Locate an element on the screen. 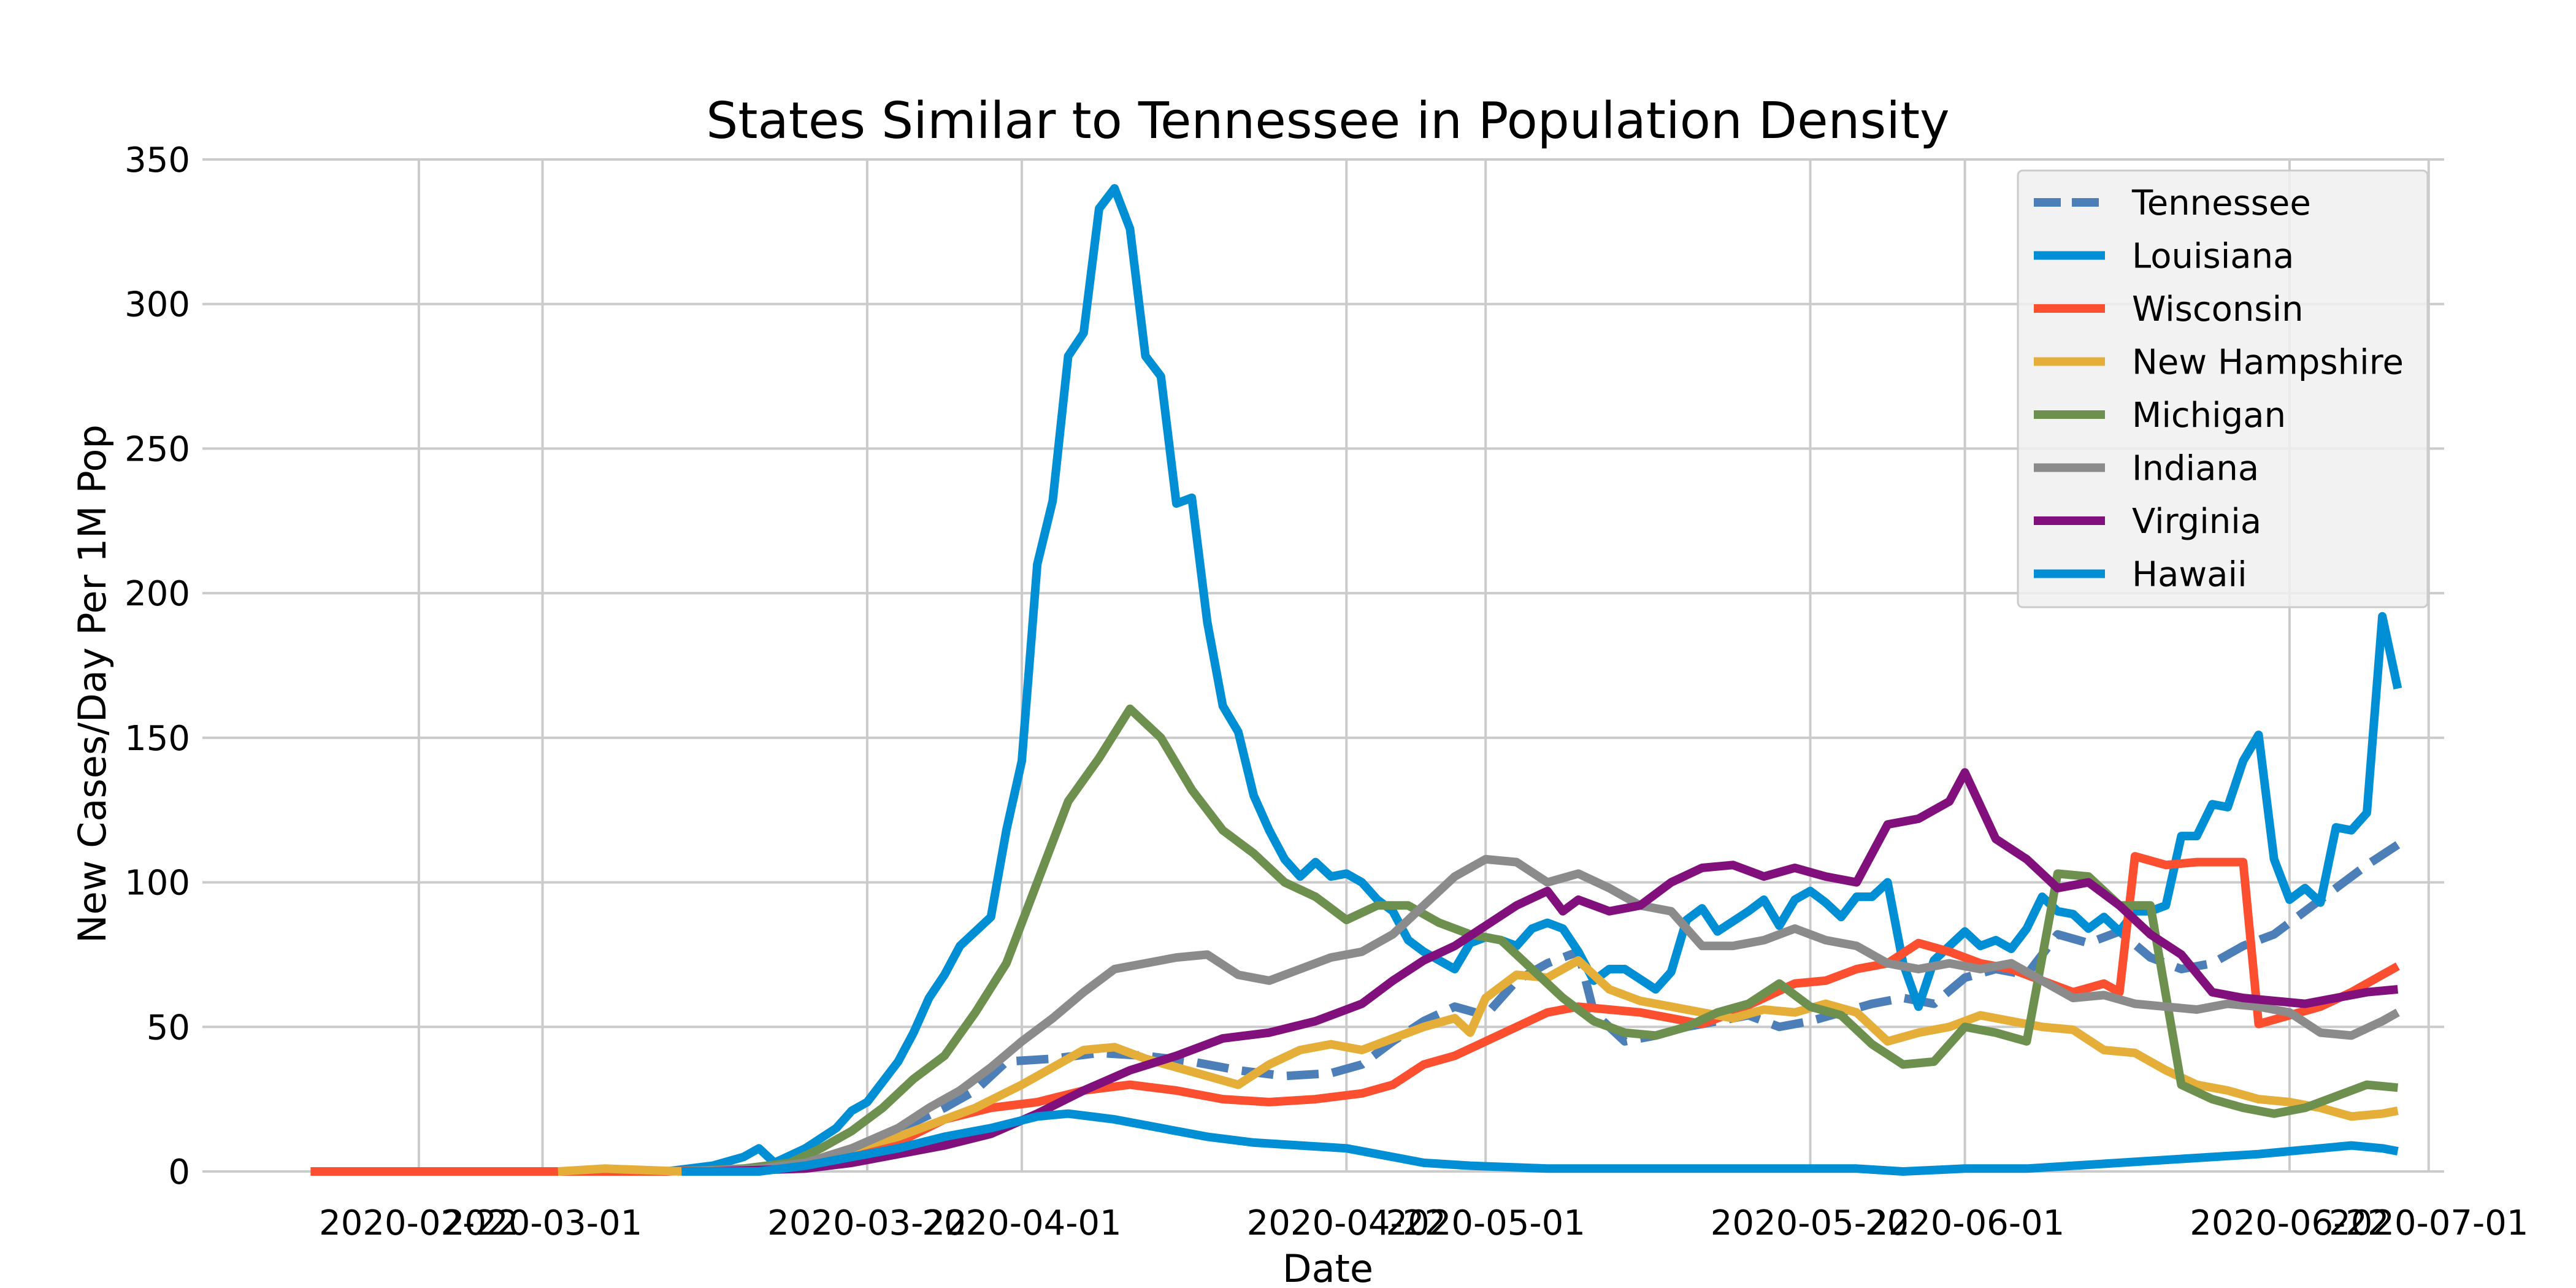  x-tick-label: 2020-04-22 is located at coordinates (1346, 1223).